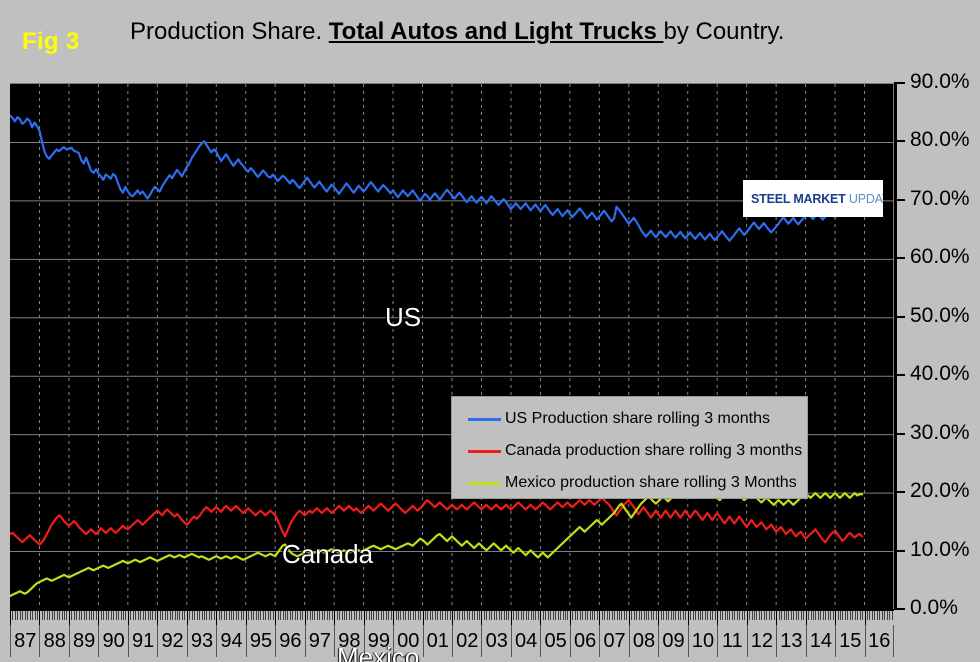 The width and height of the screenshot is (980, 662). What do you see at coordinates (319, 641) in the screenshot?
I see `x-tick-label: 97` at bounding box center [319, 641].